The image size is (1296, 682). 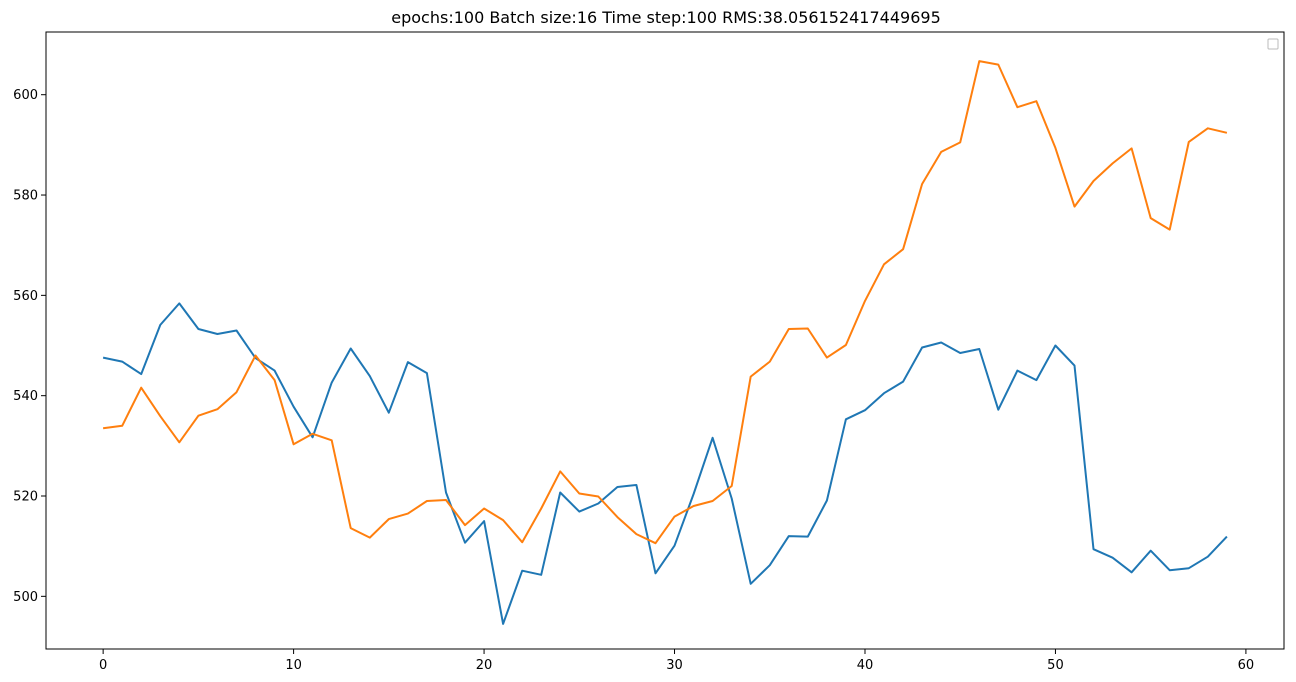 I want to click on x-tick-label: 40, so click(x=865, y=665).